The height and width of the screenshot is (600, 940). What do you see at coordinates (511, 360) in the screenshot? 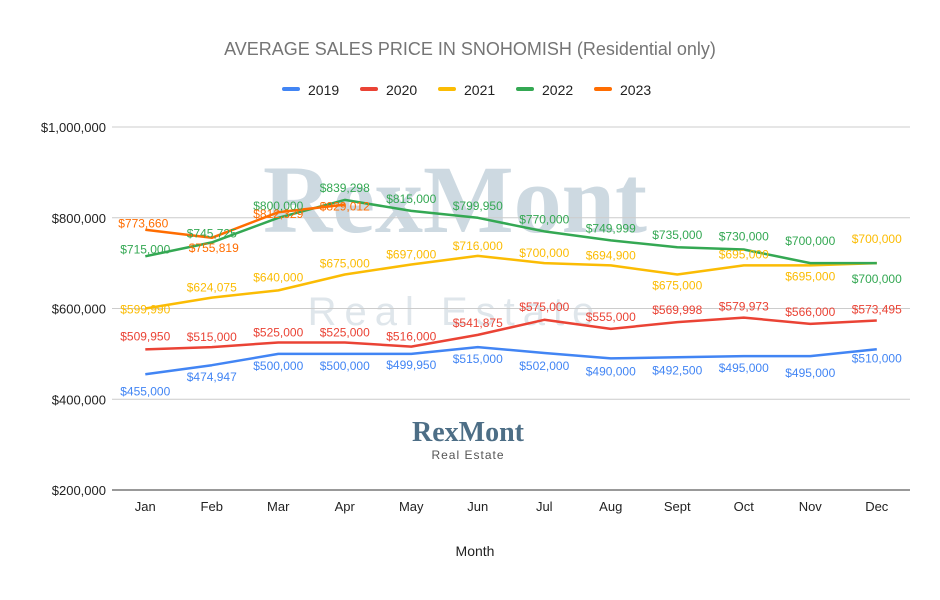
I see `series-line-2019` at bounding box center [511, 360].